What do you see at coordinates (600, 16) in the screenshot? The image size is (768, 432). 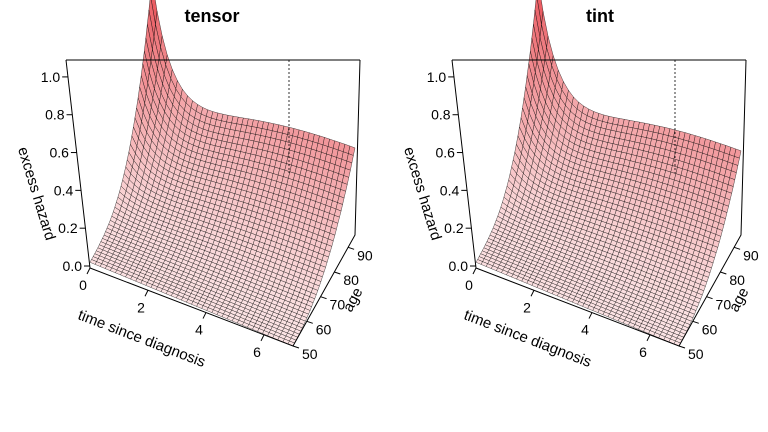 I see `chart-title: tint` at bounding box center [600, 16].